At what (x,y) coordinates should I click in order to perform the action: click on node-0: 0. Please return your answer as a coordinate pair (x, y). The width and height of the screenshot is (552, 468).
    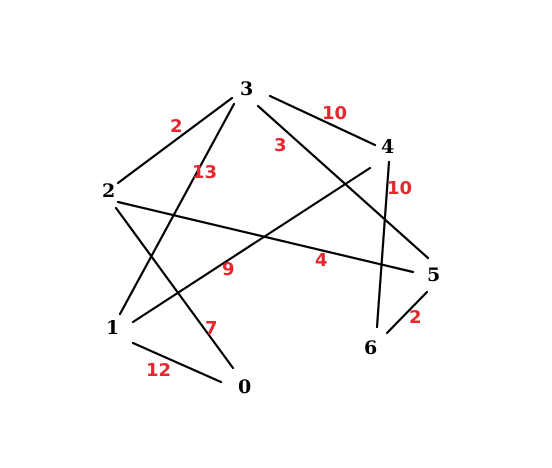
    Looking at the image, I should click on (244, 387).